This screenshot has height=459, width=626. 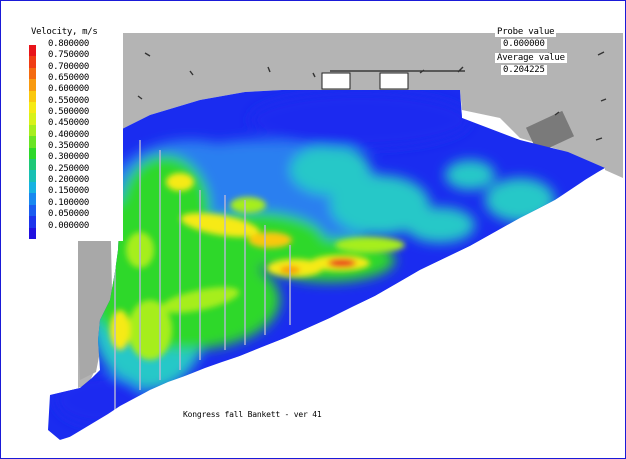 I want to click on diffuser-box, so click(x=550, y=132).